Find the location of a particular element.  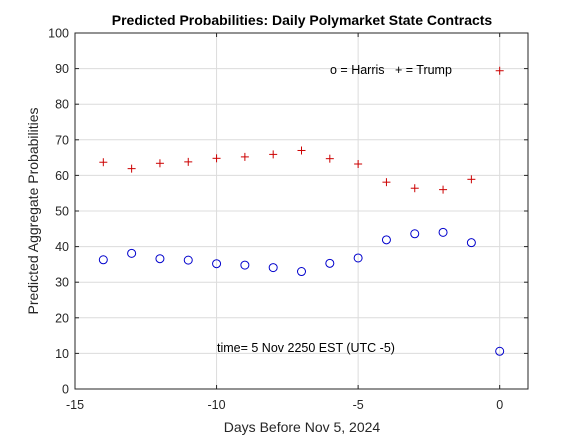

y-tick-label: 10 is located at coordinates (62, 354).